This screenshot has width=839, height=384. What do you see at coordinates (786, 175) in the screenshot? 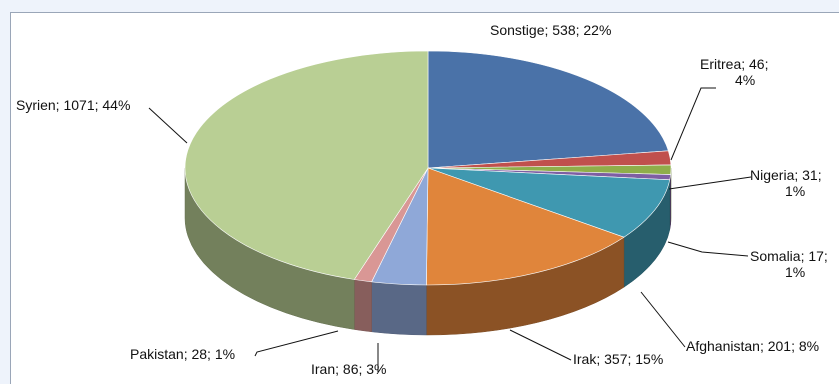
I see `data-label-nigeria: Nigeria; 31;` at bounding box center [786, 175].